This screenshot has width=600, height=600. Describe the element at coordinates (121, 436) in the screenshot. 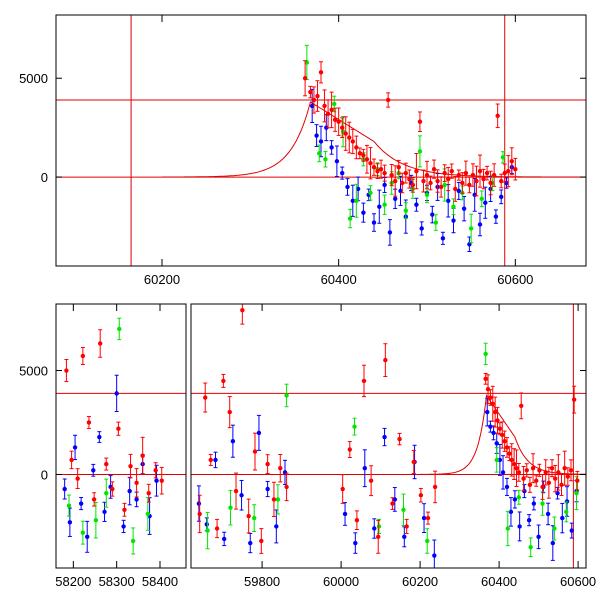

I see `bottom-segment-1-plot-area` at that location.